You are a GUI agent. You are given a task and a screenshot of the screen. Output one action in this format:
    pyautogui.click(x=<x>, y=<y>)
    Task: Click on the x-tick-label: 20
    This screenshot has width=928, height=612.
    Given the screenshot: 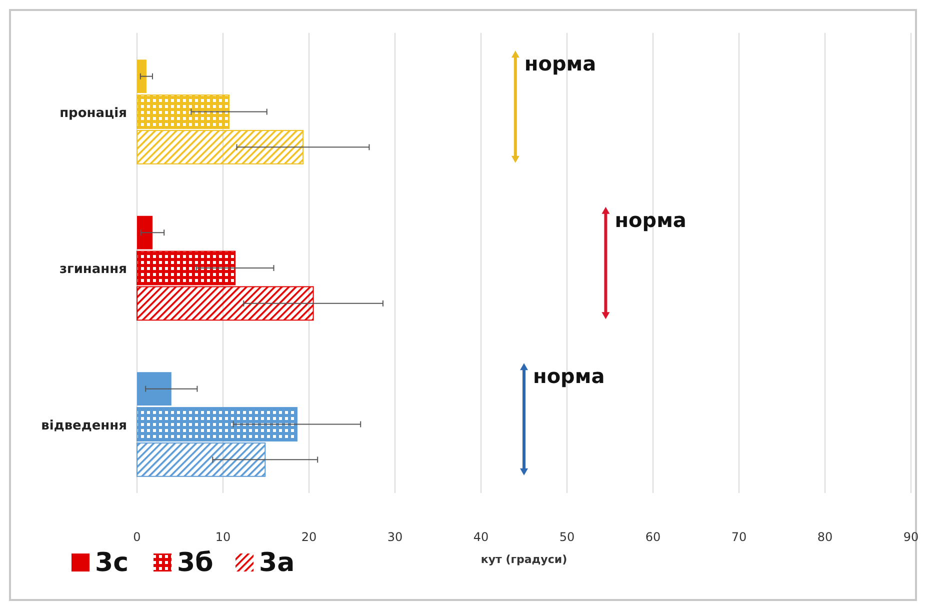 What is the action you would take?
    pyautogui.click(x=309, y=537)
    